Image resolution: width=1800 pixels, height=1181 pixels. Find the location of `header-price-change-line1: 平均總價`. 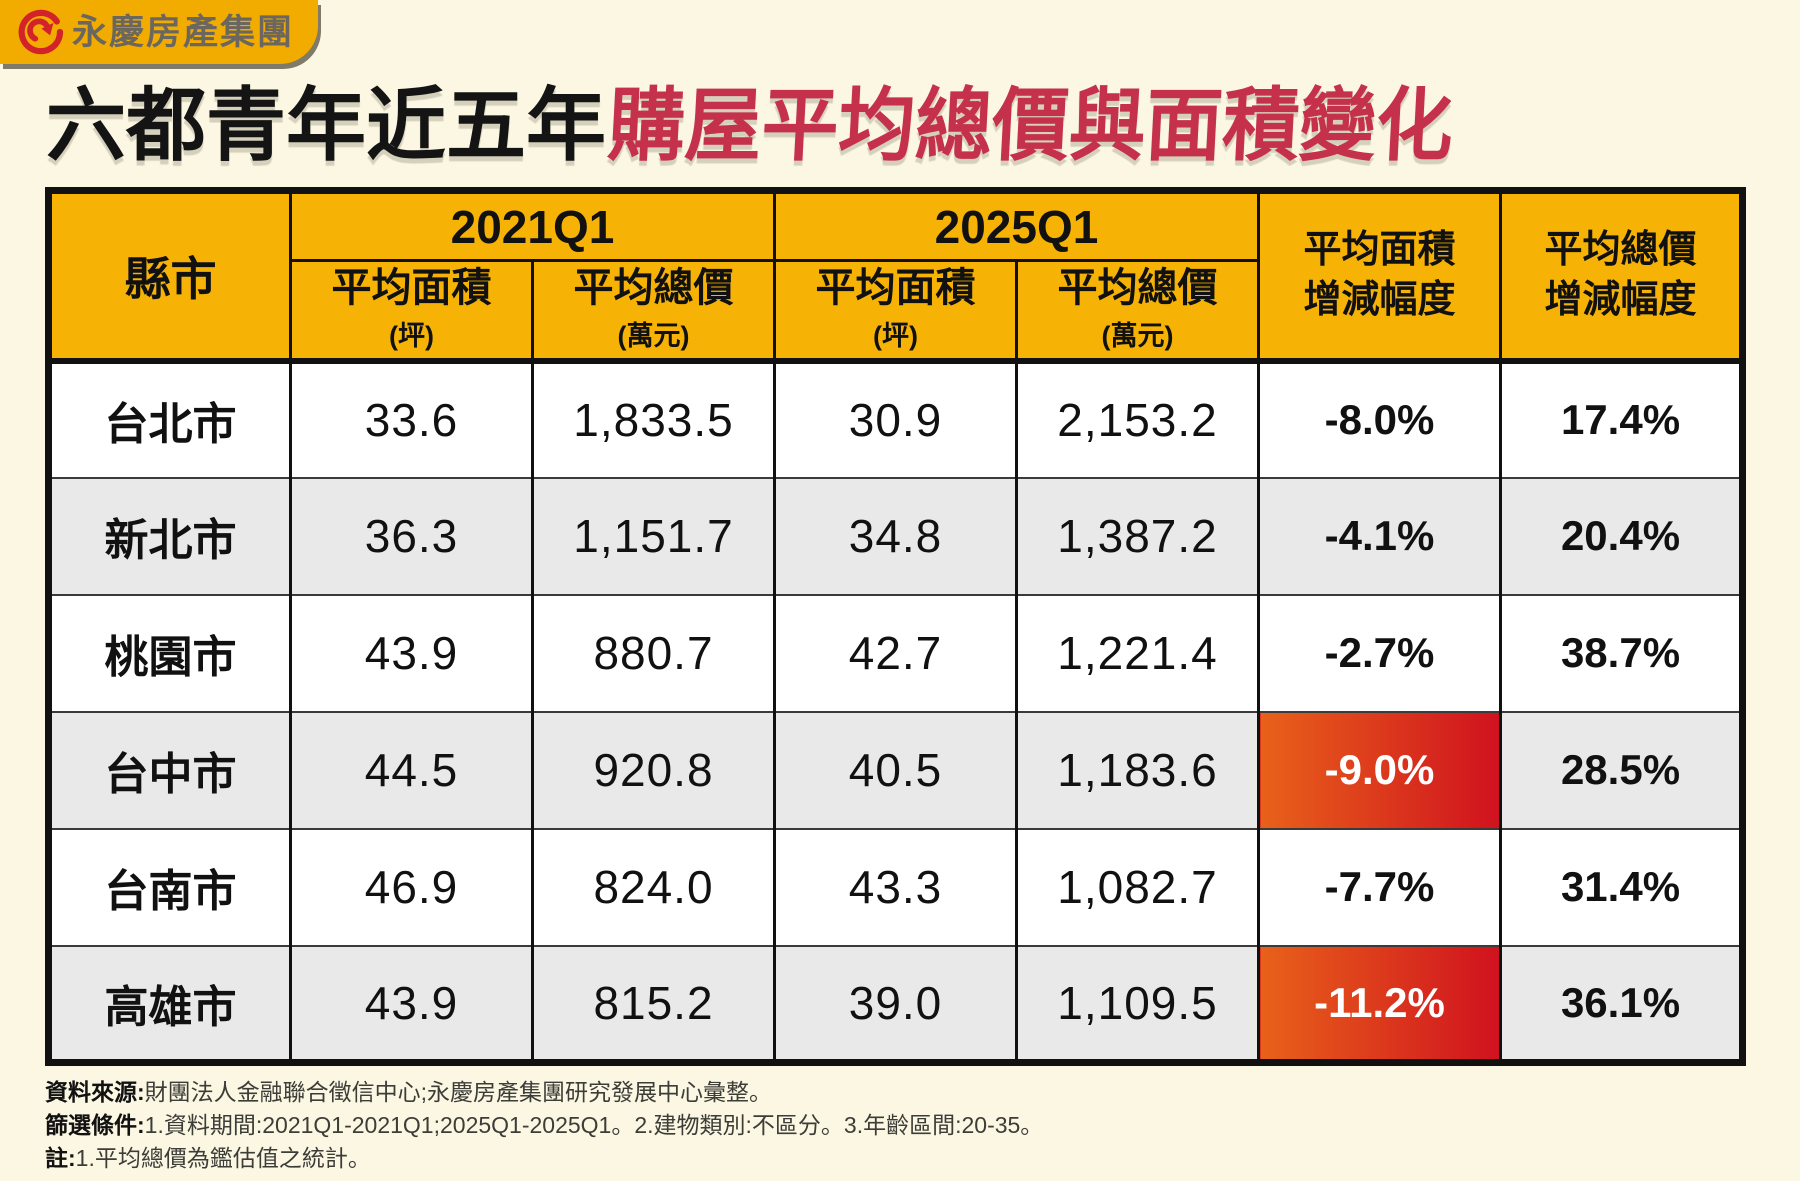

header-price-change-line1: 平均總價 is located at coordinates (1620, 250).